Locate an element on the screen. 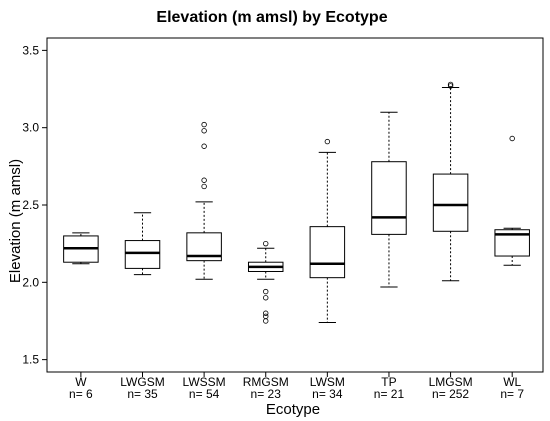  x-count-label: n= 6 is located at coordinates (81, 394).